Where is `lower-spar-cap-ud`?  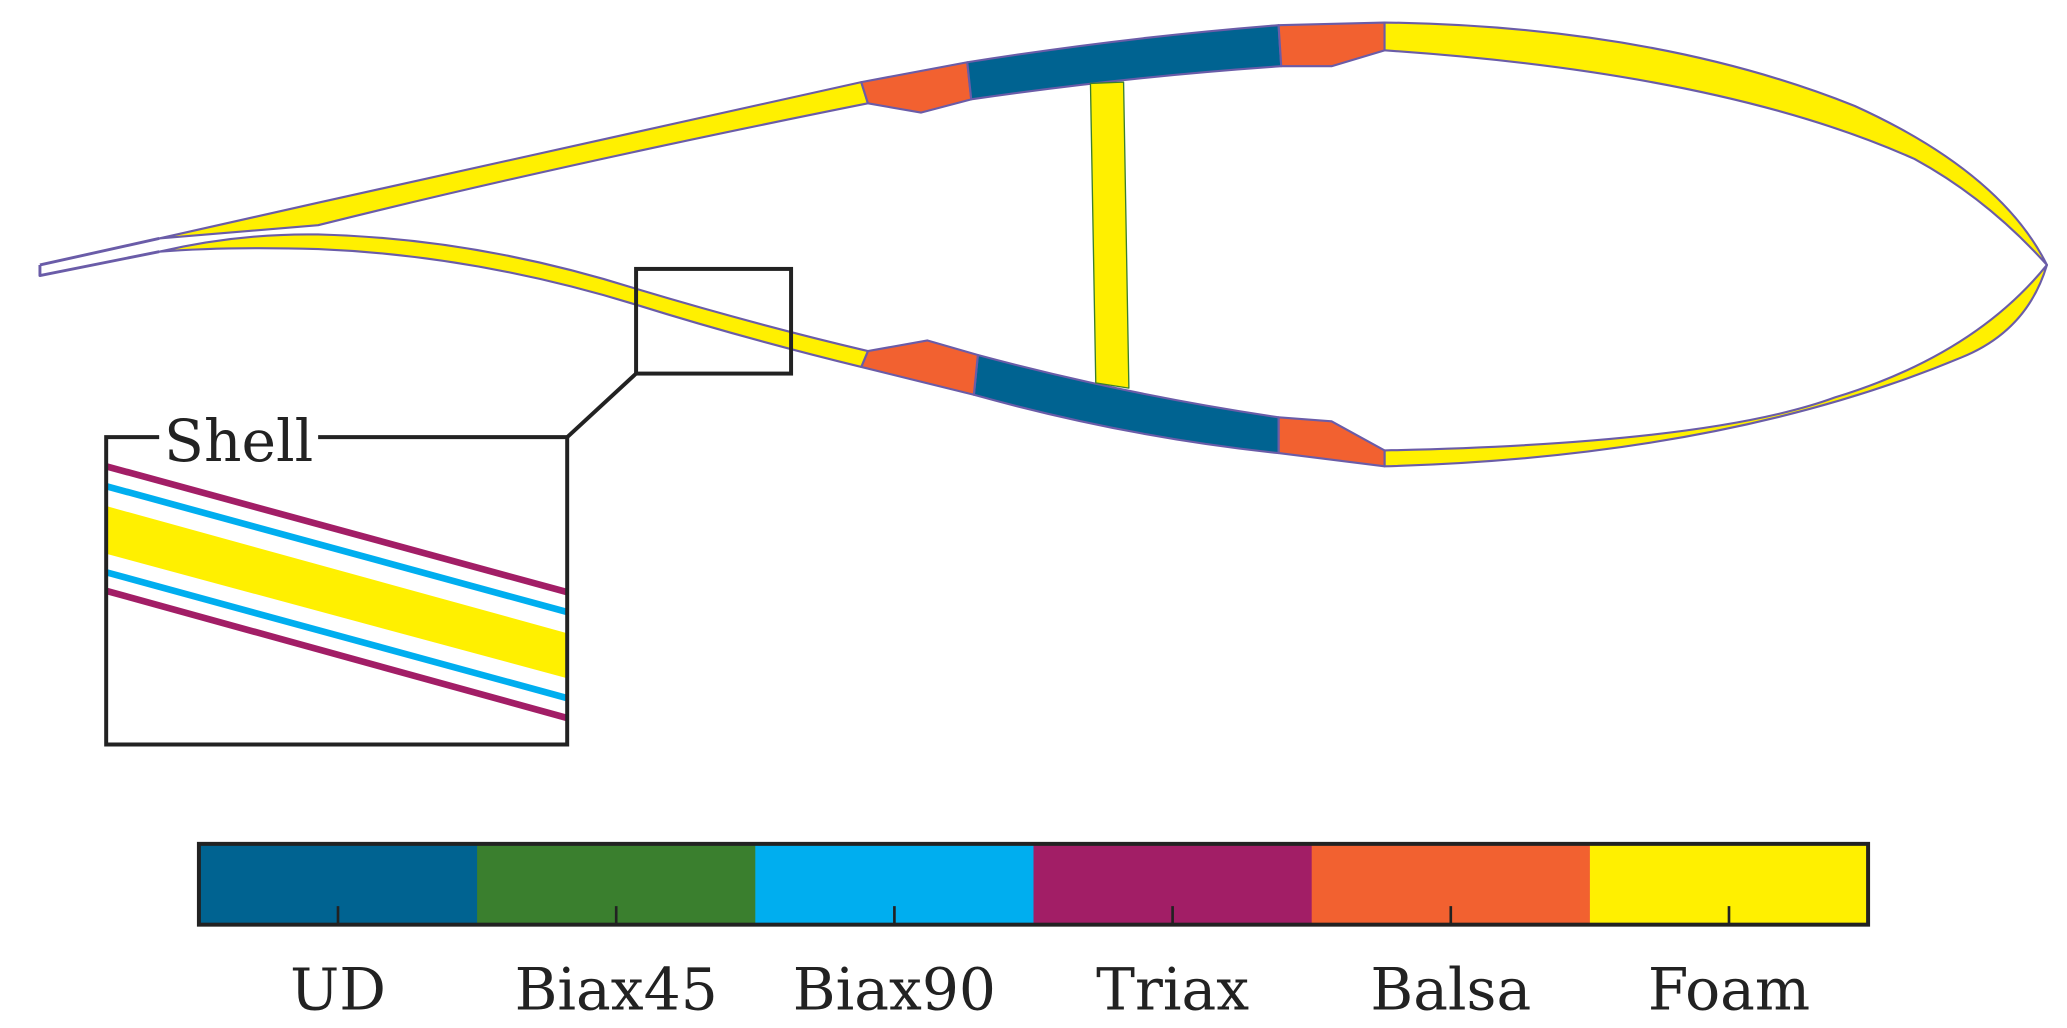 lower-spar-cap-ud is located at coordinates (1126, 404).